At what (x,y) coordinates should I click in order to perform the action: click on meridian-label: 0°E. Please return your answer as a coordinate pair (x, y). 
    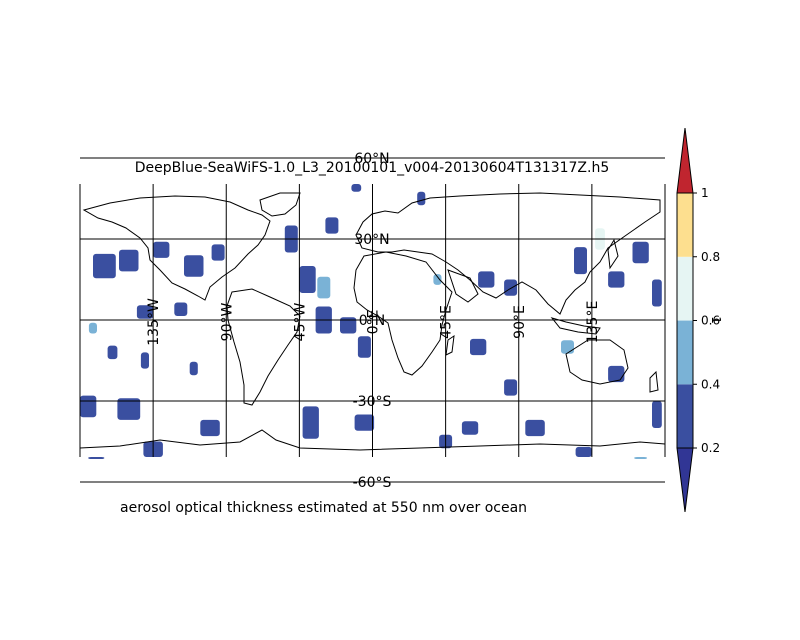
    Looking at the image, I should click on (374, 322).